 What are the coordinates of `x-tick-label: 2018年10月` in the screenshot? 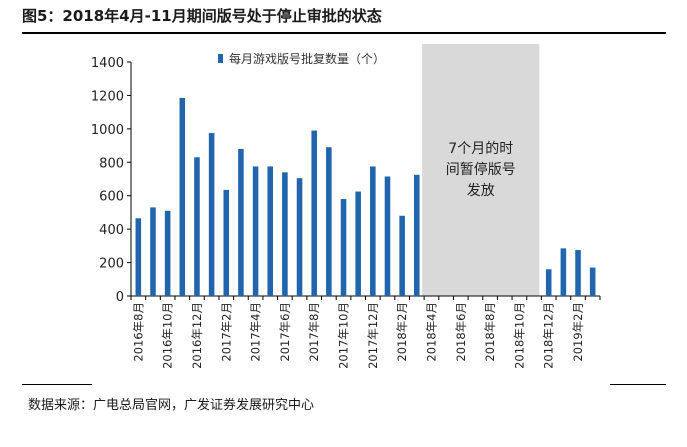 It's located at (519, 335).